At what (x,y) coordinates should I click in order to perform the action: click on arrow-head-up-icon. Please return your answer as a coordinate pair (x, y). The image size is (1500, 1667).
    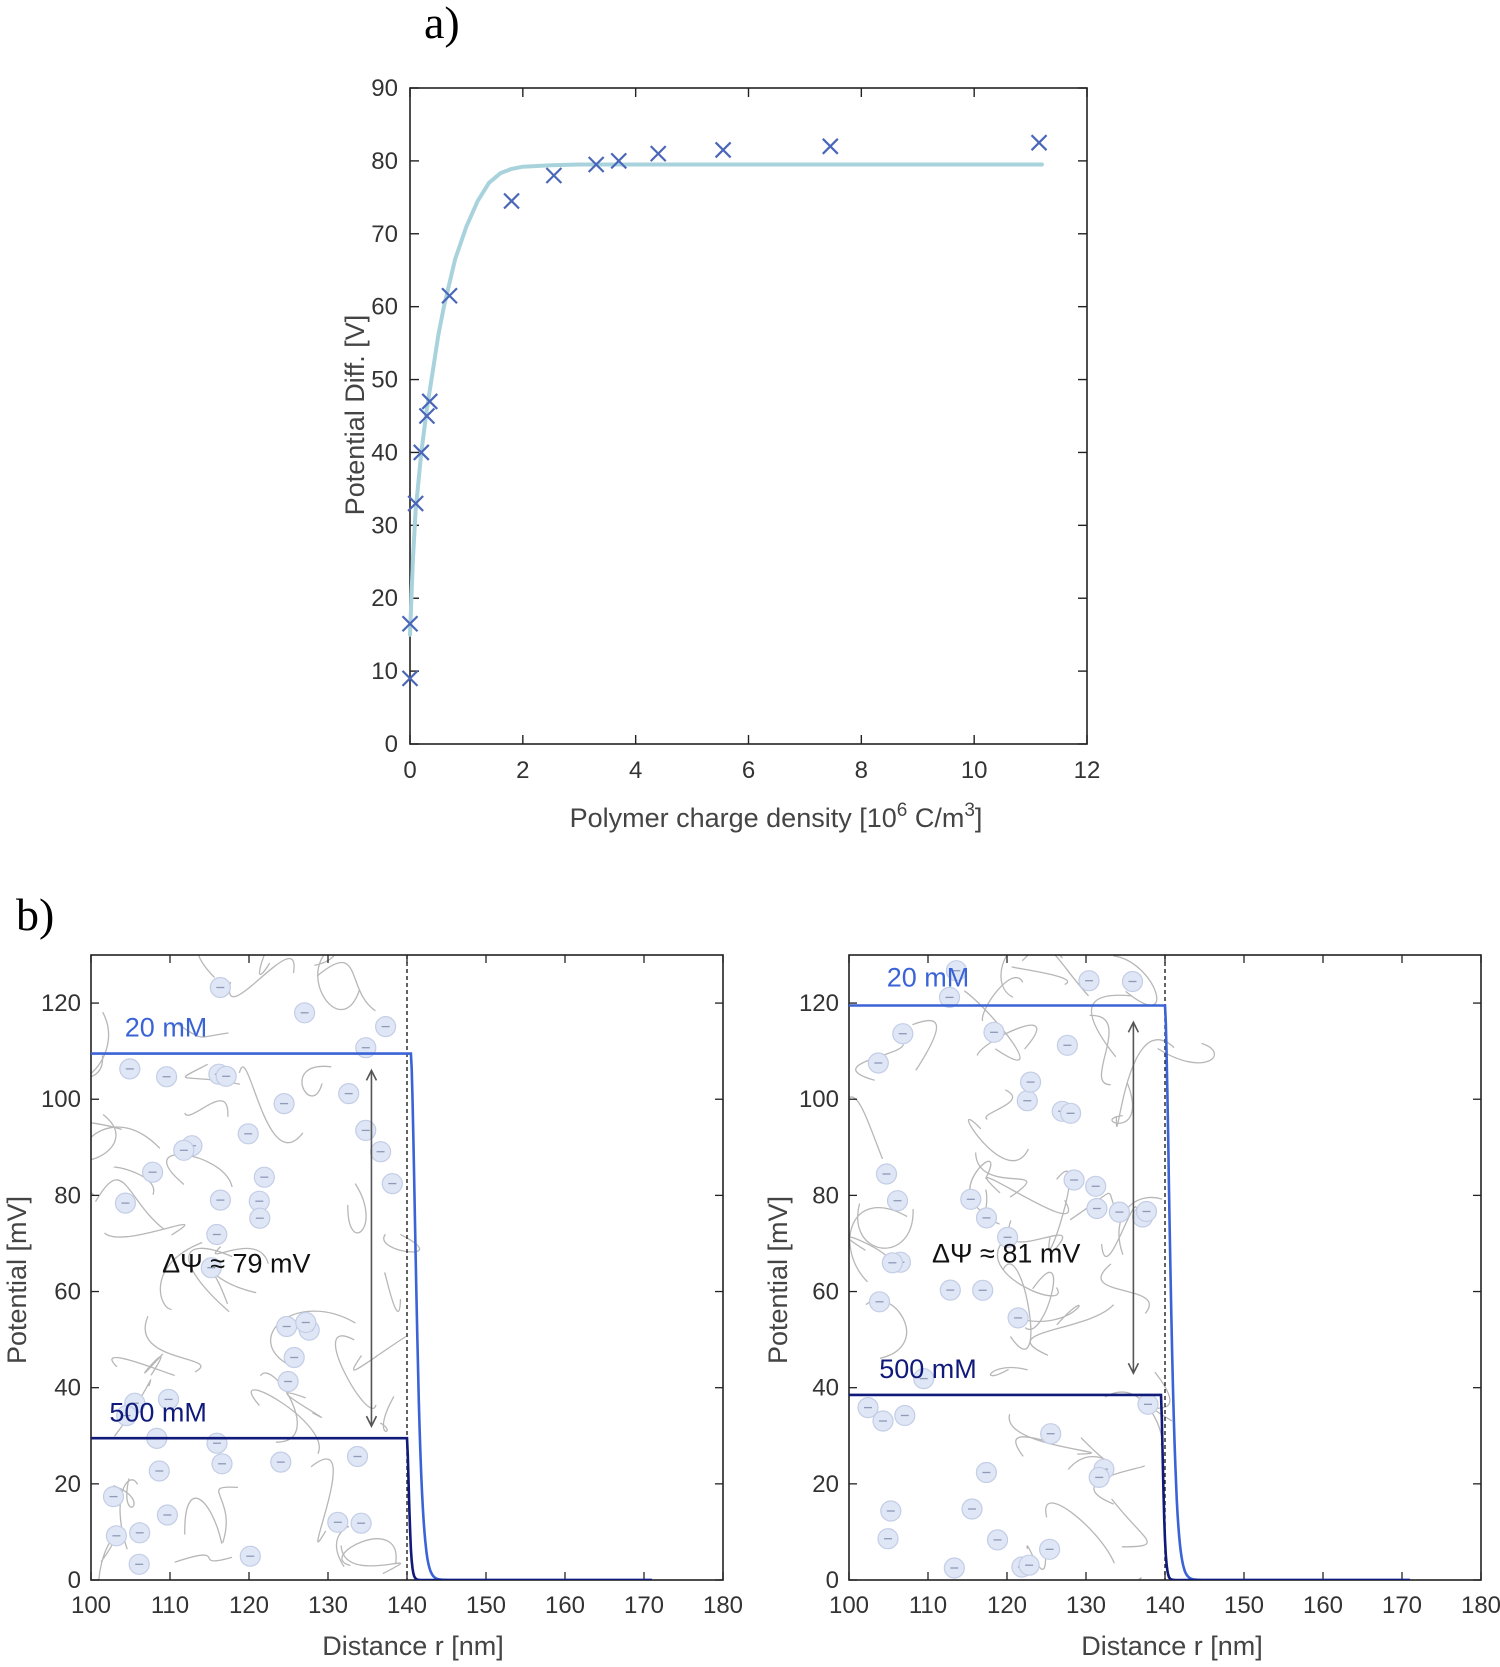
    Looking at the image, I should click on (1133, 1026).